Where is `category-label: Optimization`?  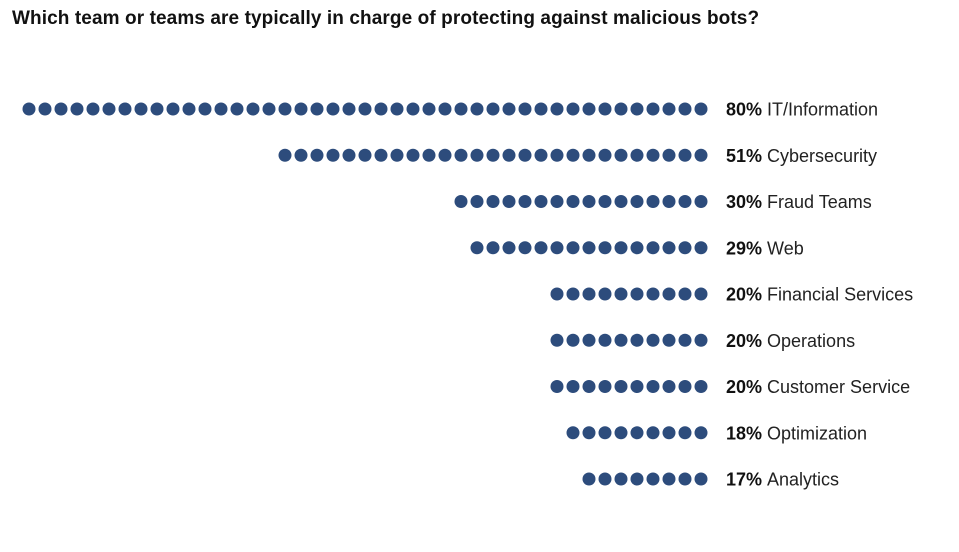
category-label: Optimization is located at coordinates (817, 433).